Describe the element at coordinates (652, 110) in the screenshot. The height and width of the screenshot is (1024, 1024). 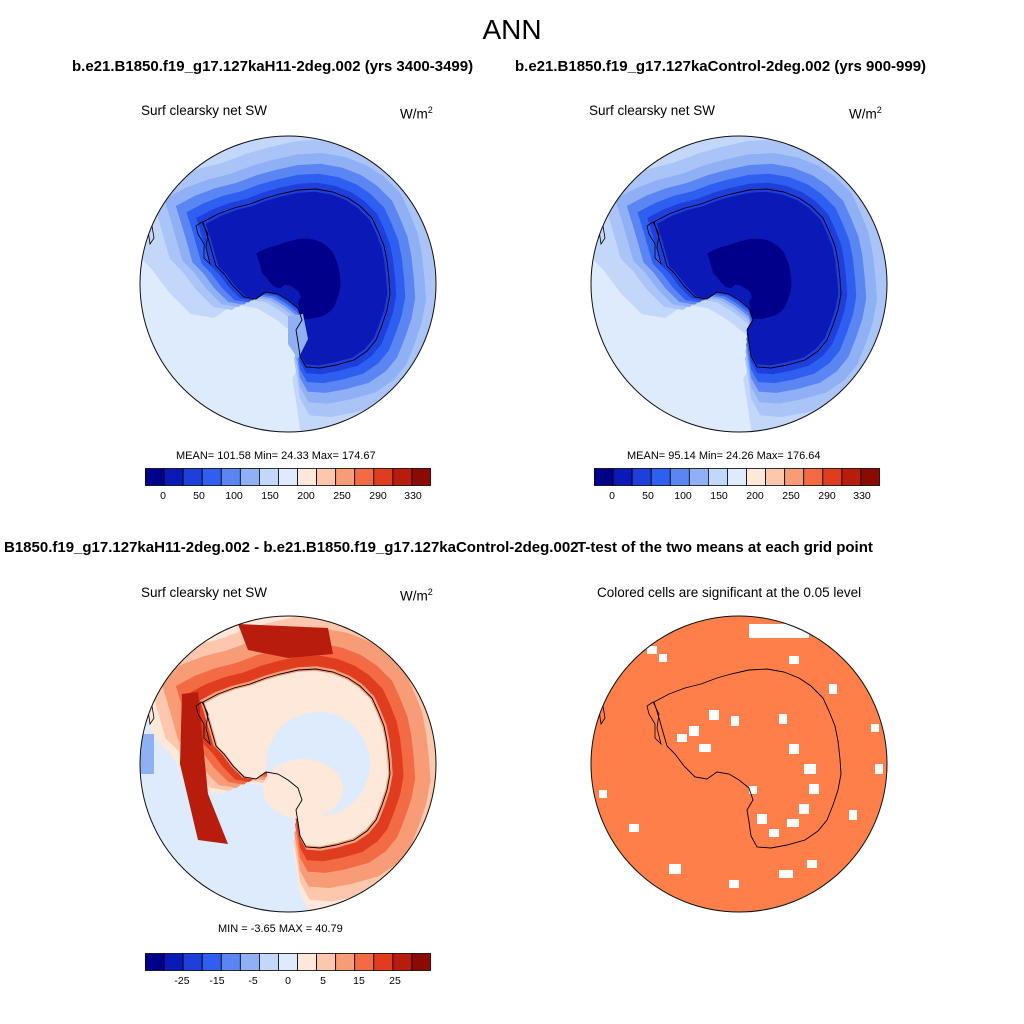
I see `panel-b-variable: Surf clearsky net SW` at that location.